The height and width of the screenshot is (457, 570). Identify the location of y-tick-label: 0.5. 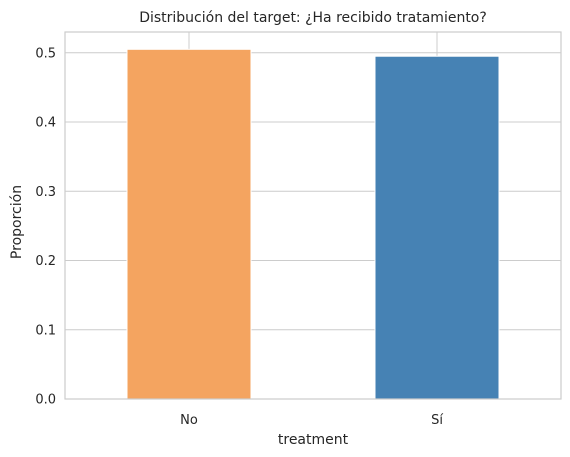
(45, 53).